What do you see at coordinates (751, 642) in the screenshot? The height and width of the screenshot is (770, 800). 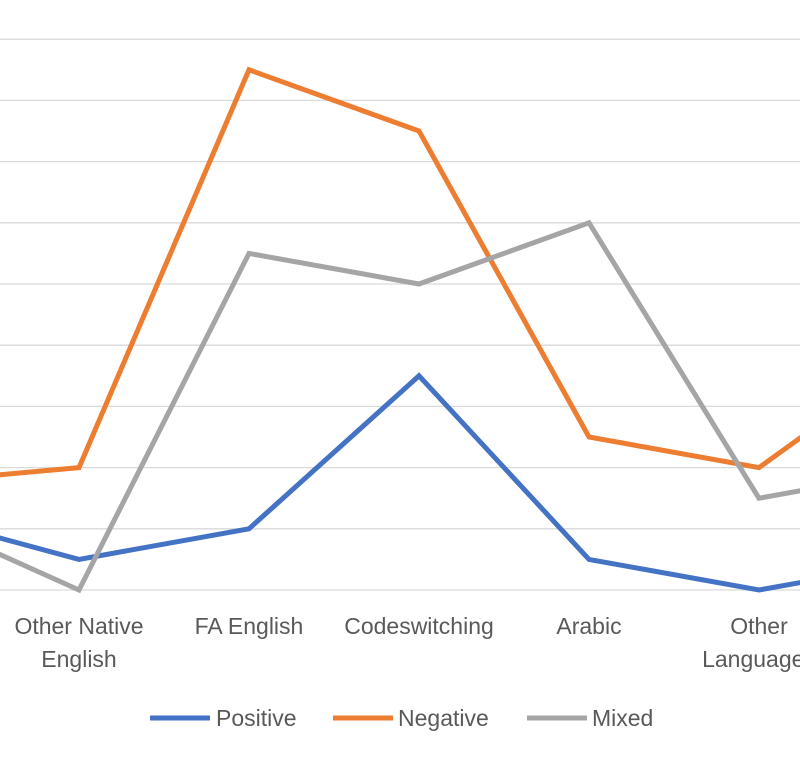 I see `x-tick-label: OtherLanguages` at bounding box center [751, 642].